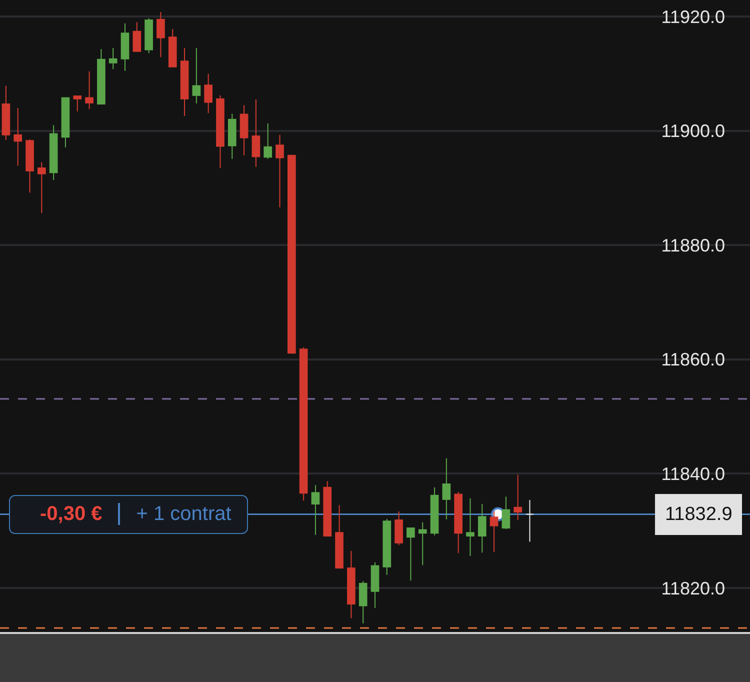 Image resolution: width=750 pixels, height=682 pixels. Describe the element at coordinates (693, 245) in the screenshot. I see `y-tick-label: 11880.0` at that location.